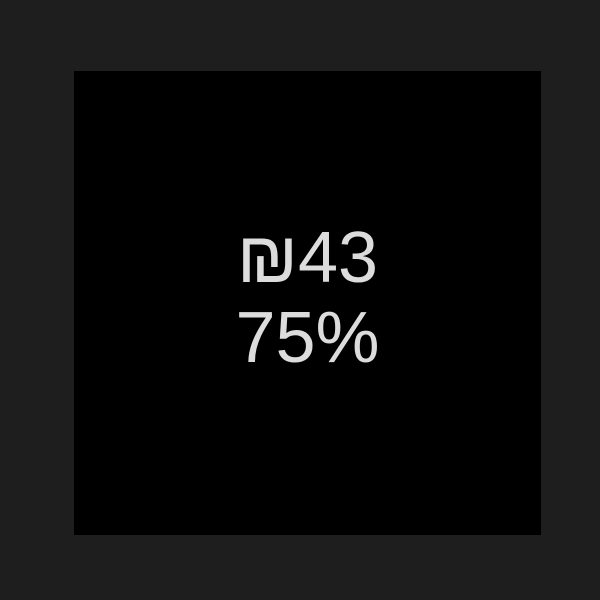 The width and height of the screenshot is (600, 600). Describe the element at coordinates (307, 338) in the screenshot. I see `percent-value: 75%` at that location.